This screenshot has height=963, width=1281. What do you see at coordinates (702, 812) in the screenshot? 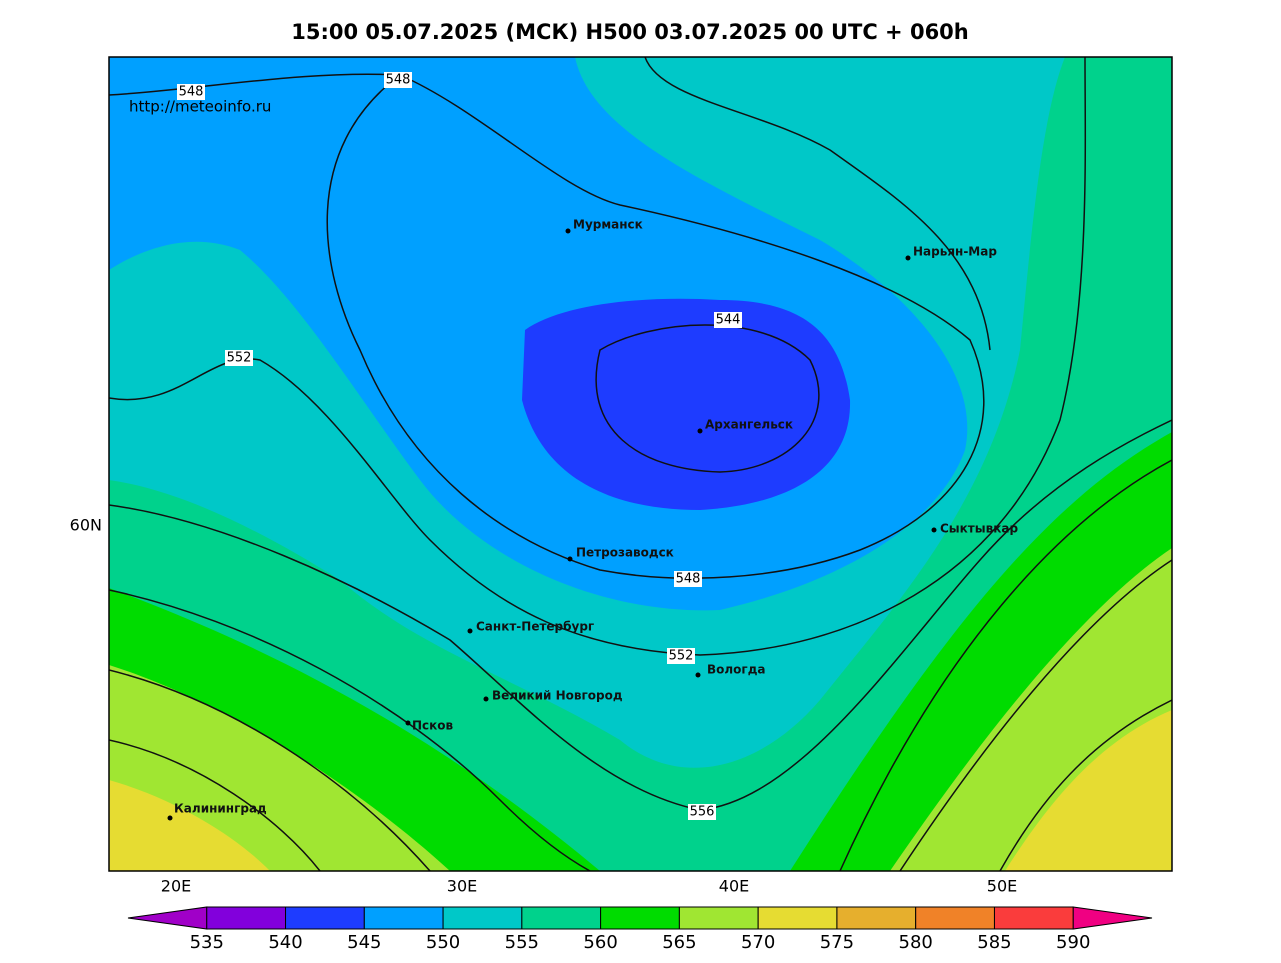
I see `contour-label: 556` at bounding box center [702, 812].